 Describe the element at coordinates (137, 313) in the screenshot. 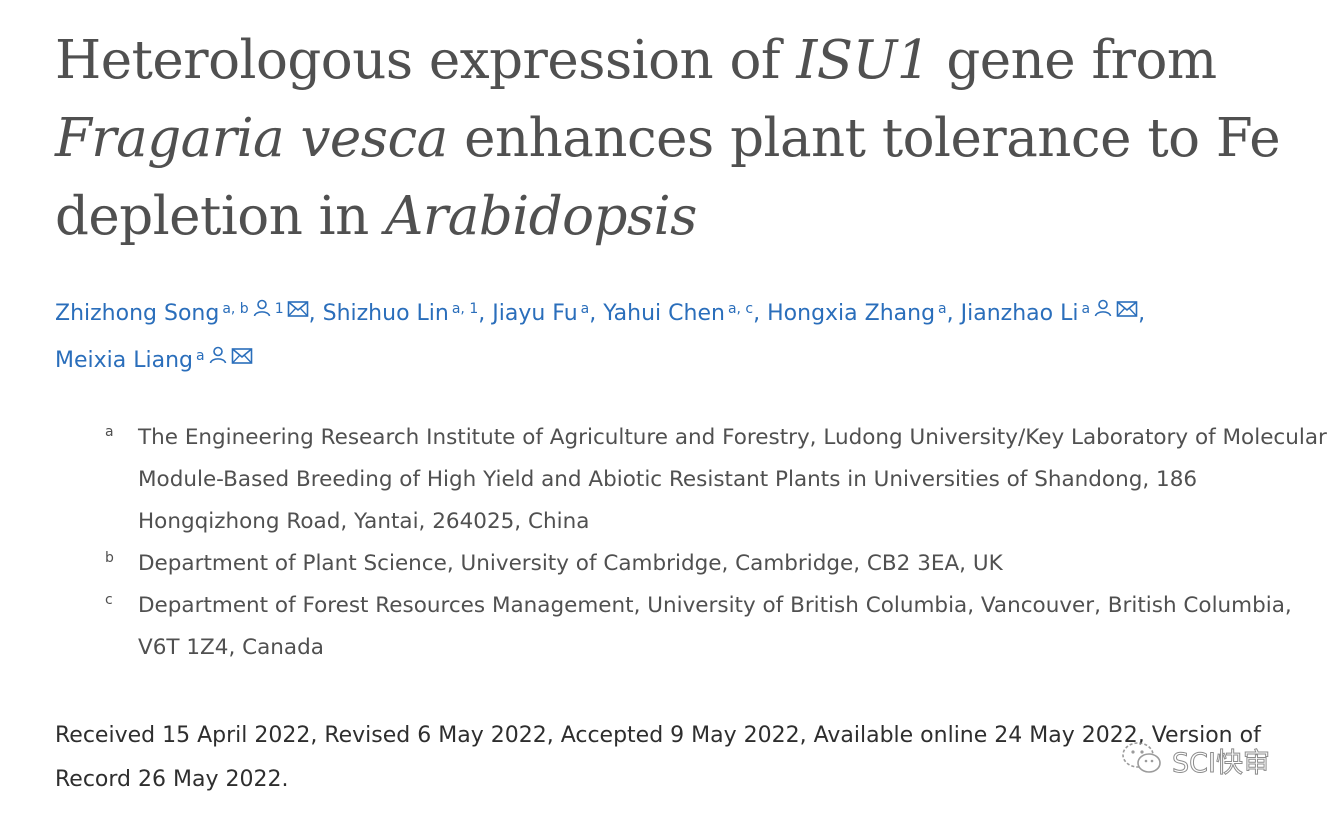

I see `author-name: Zhizhong Song` at that location.